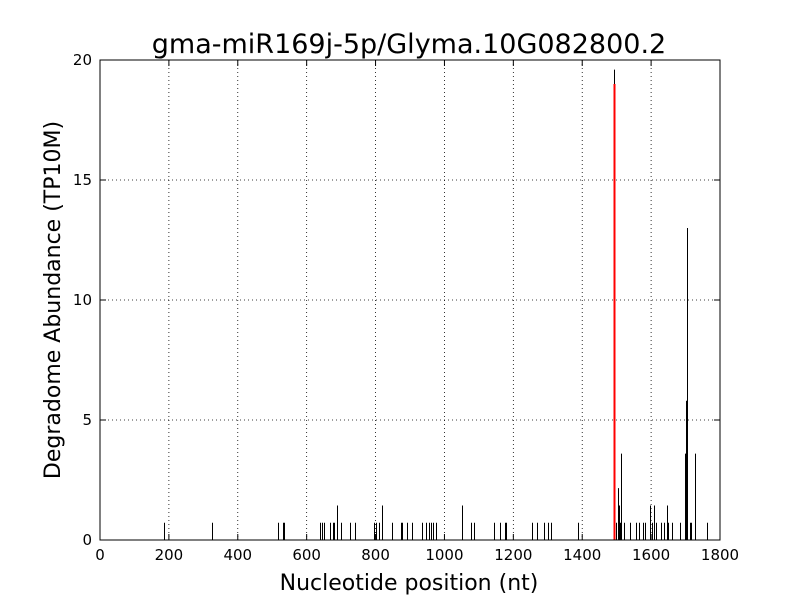 The width and height of the screenshot is (800, 600). What do you see at coordinates (409, 583) in the screenshot?
I see `x-axis-label: Nucleotide position (nt)` at bounding box center [409, 583].